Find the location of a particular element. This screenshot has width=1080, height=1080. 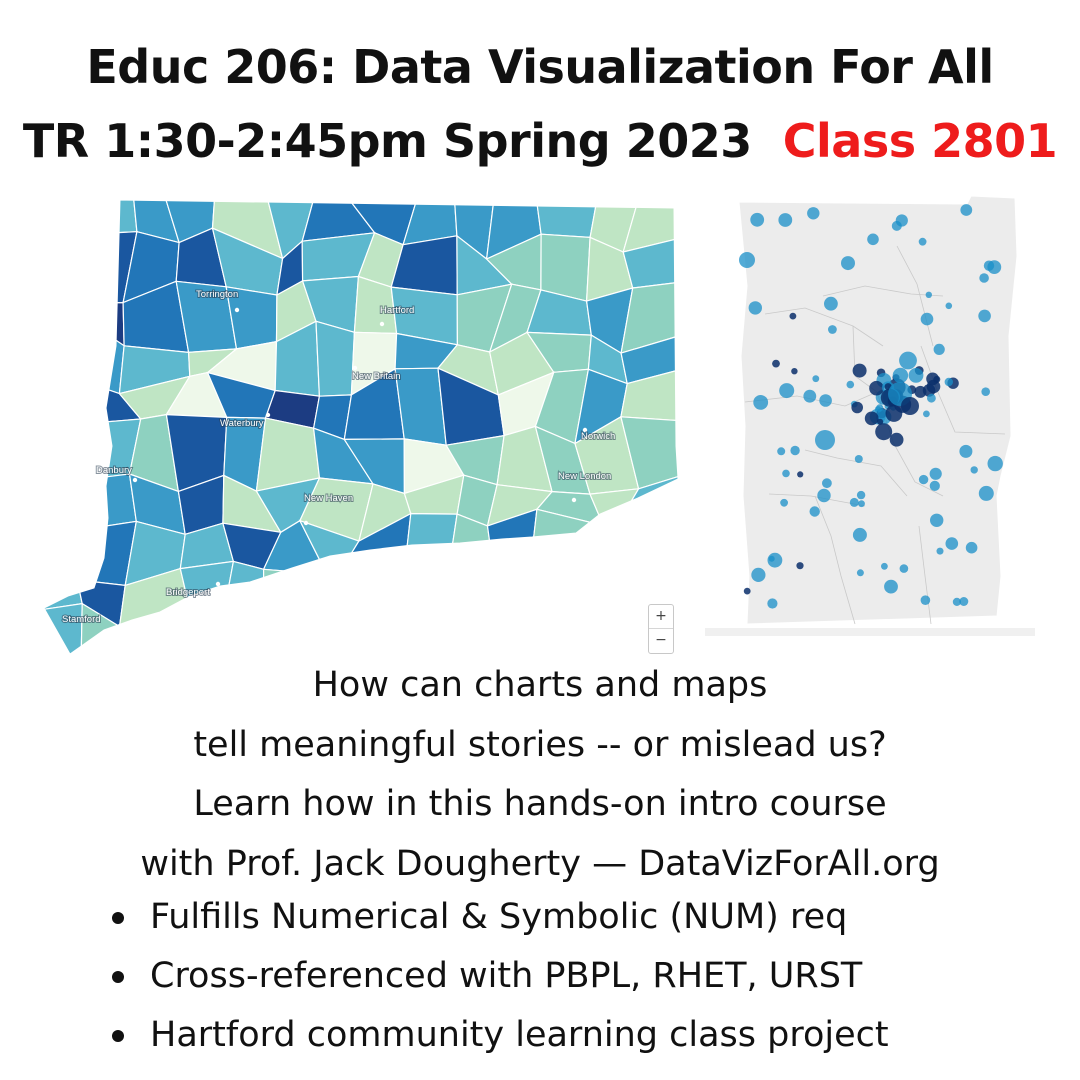

city-dot-new-haven is located at coordinates (306, 523).